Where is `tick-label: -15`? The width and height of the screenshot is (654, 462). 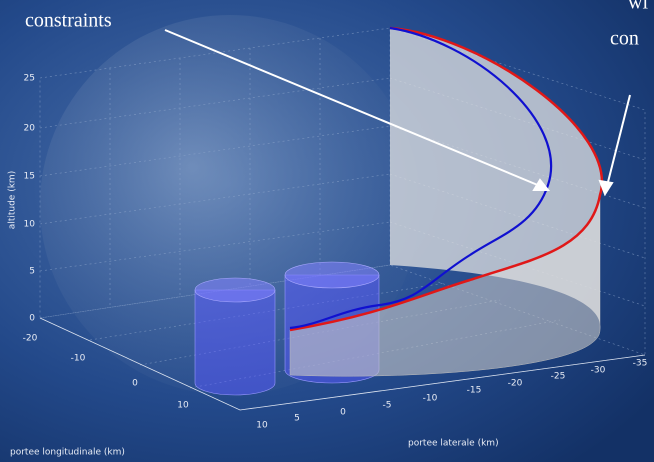
tick-label: -15 is located at coordinates (474, 391).